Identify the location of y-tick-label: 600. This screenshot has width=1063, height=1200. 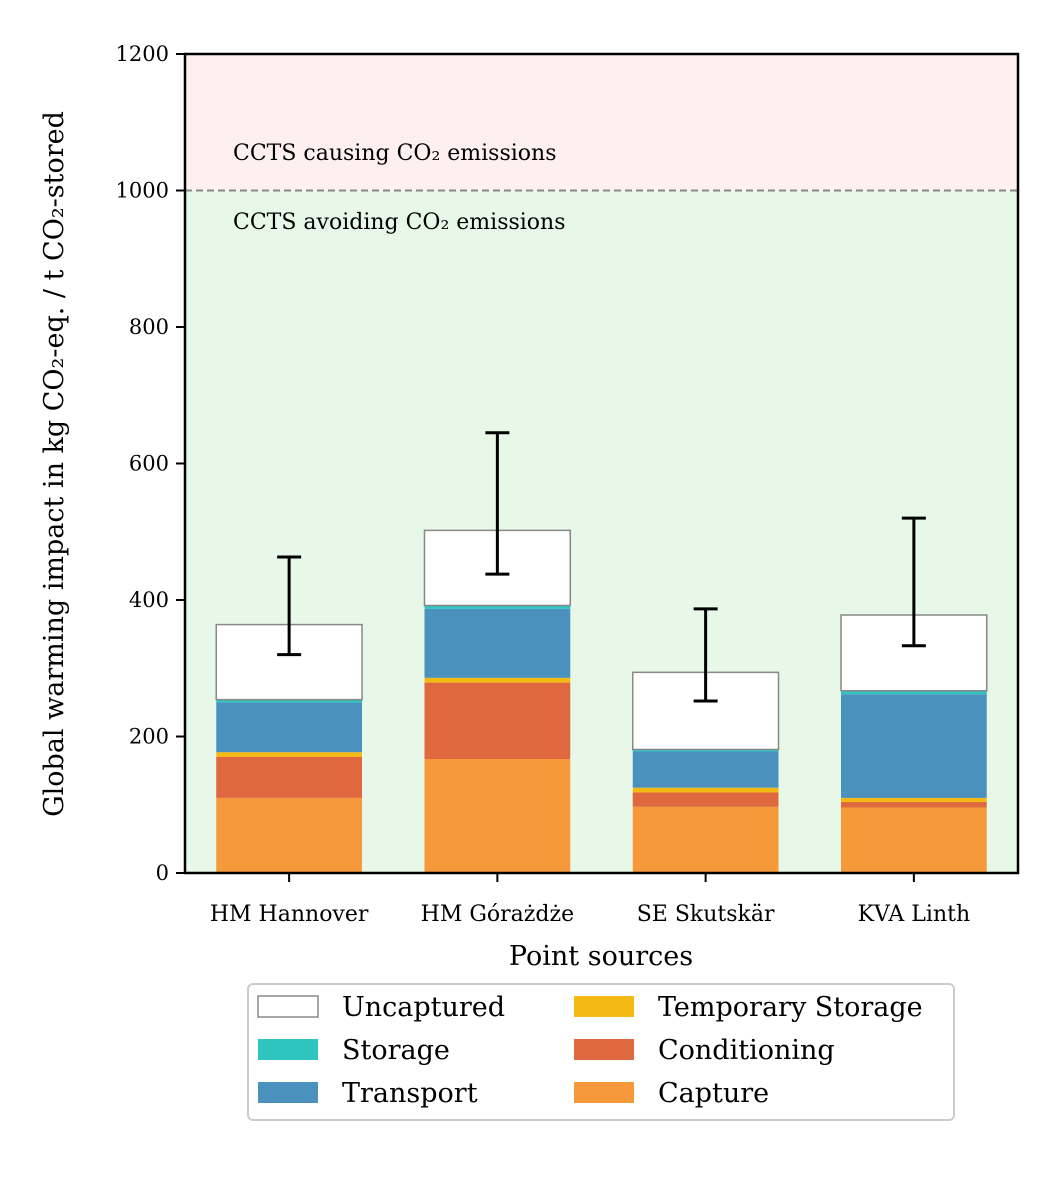
(149, 464).